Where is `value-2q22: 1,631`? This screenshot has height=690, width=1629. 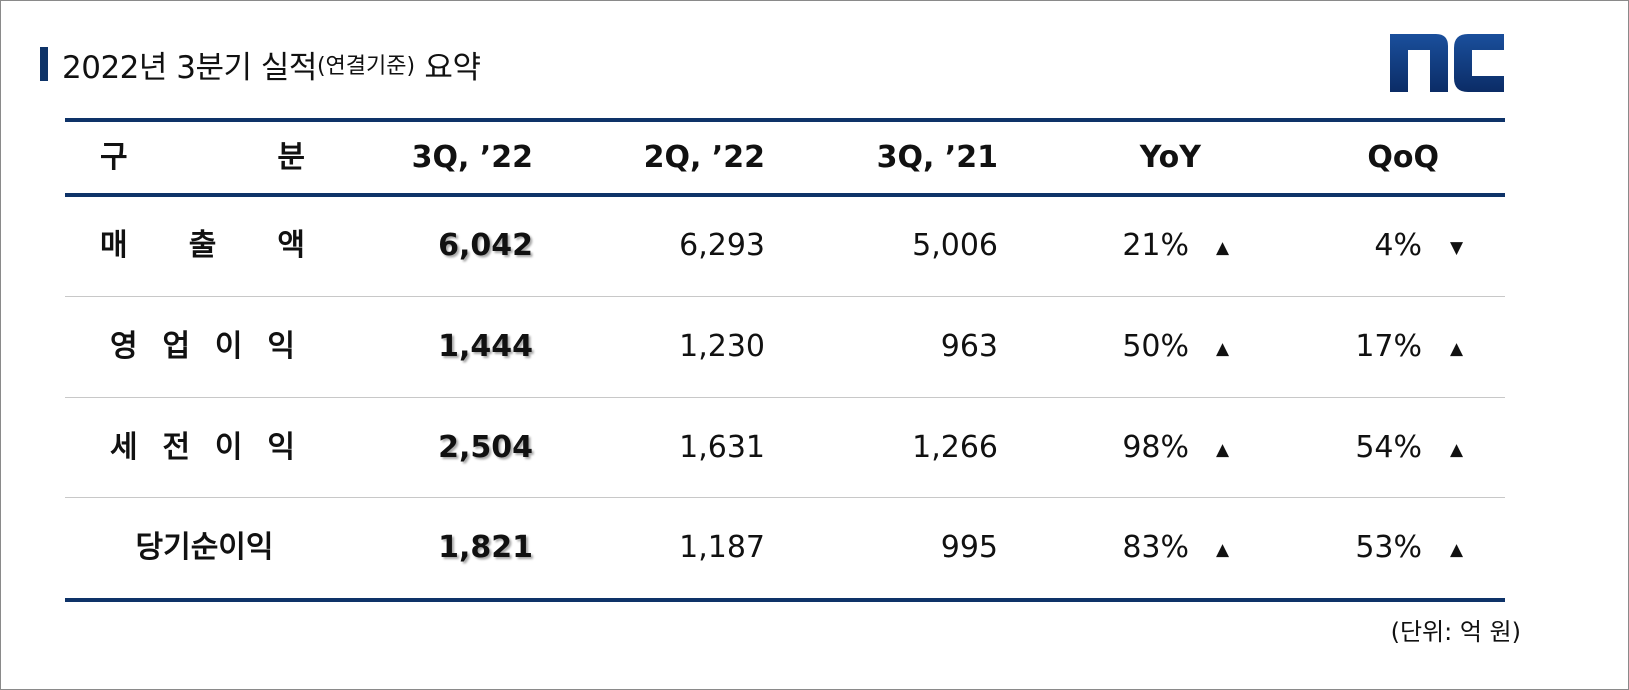
value-2q22: 1,631 is located at coordinates (722, 447).